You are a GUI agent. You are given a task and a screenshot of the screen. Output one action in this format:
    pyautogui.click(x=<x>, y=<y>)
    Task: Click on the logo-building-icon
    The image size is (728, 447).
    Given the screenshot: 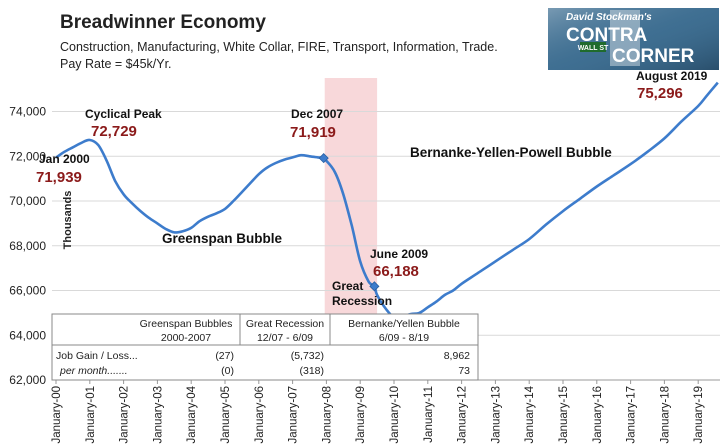 What is the action you would take?
    pyautogui.click(x=625, y=38)
    